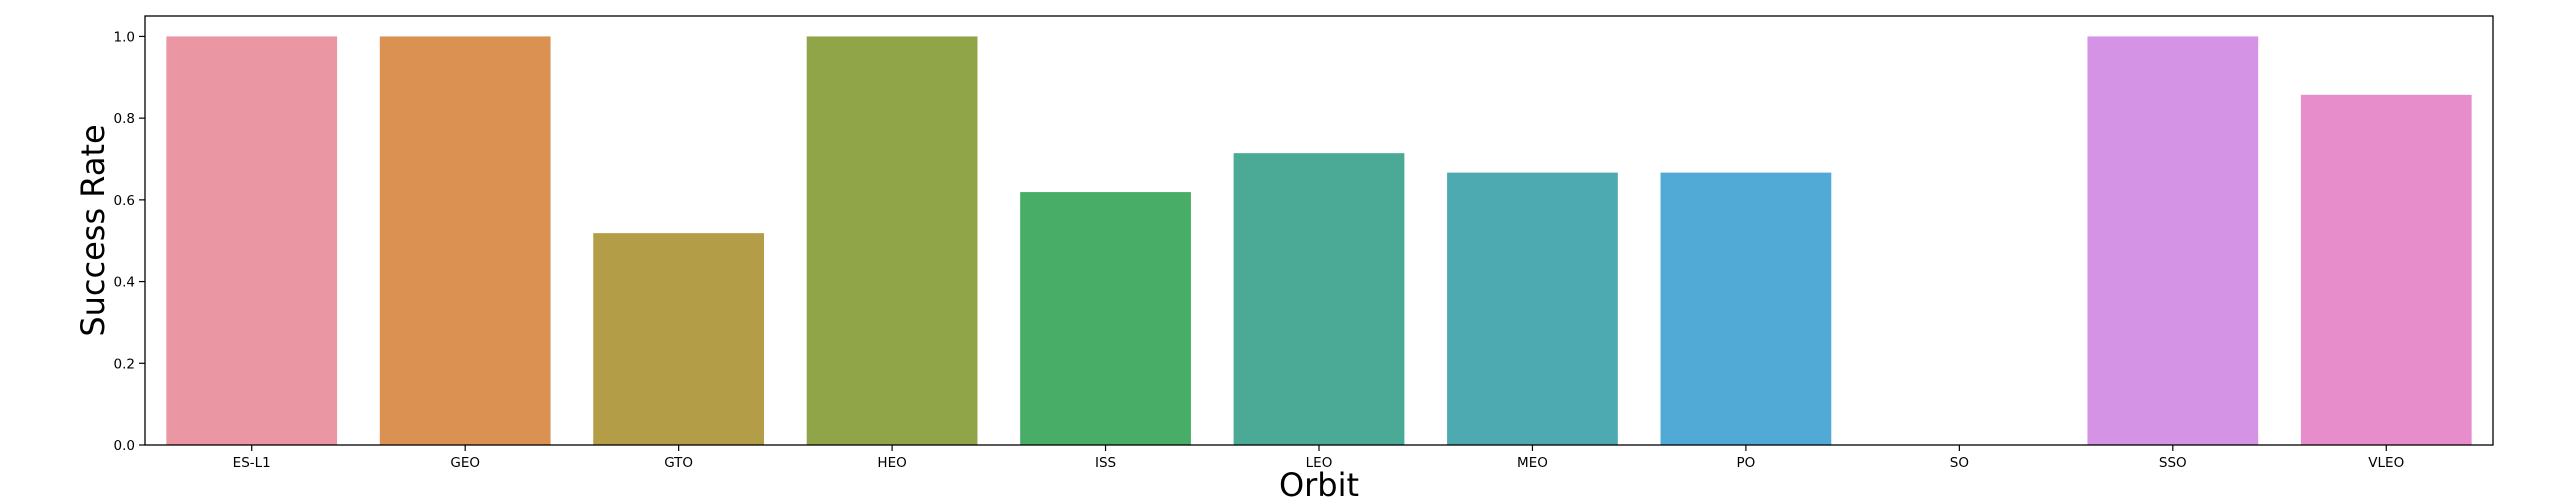  Describe the element at coordinates (1319, 299) in the screenshot. I see `bar-leo` at that location.